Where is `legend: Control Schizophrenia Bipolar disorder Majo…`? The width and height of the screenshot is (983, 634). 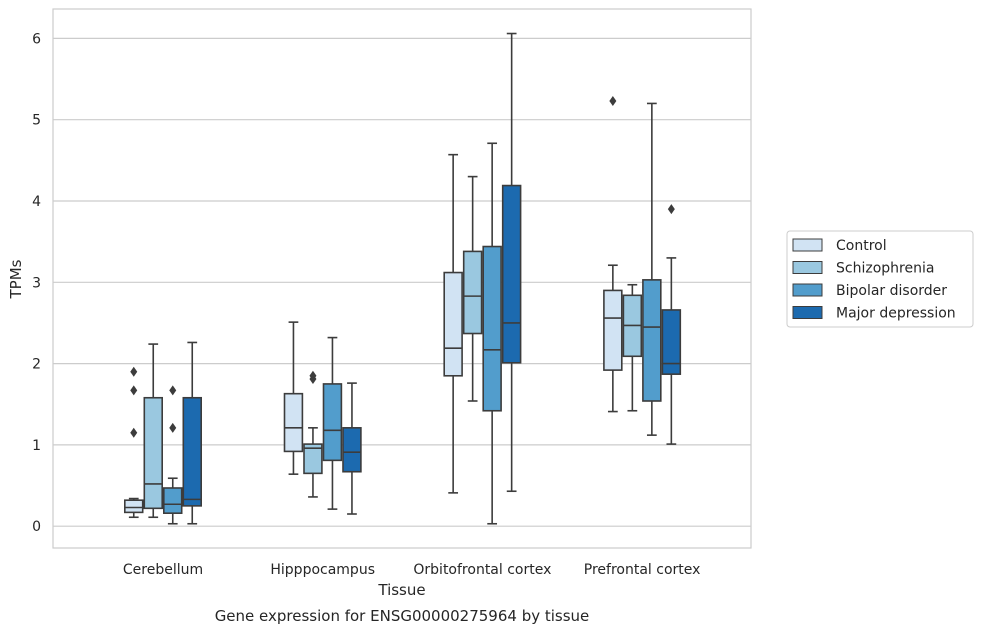 legend: Control Schizophrenia Bipolar disorder Majo… is located at coordinates (880, 279).